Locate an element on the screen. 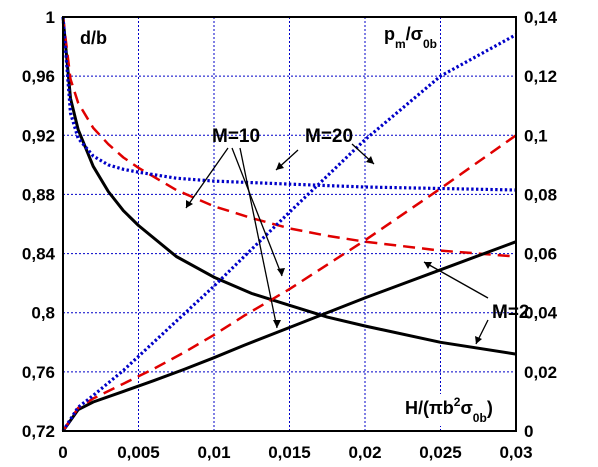  right-axis-label-sub1: m is located at coordinates (400, 44).